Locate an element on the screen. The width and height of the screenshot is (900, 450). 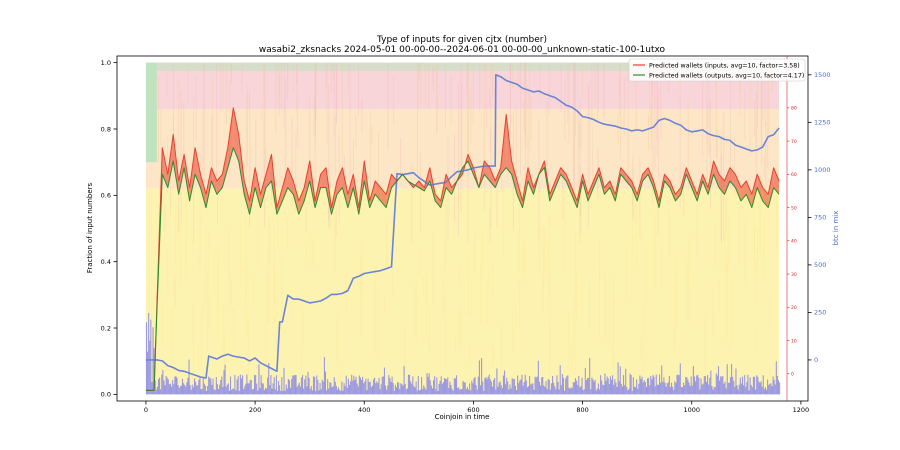
y3-tick-label: 70 is located at coordinates (794, 142).